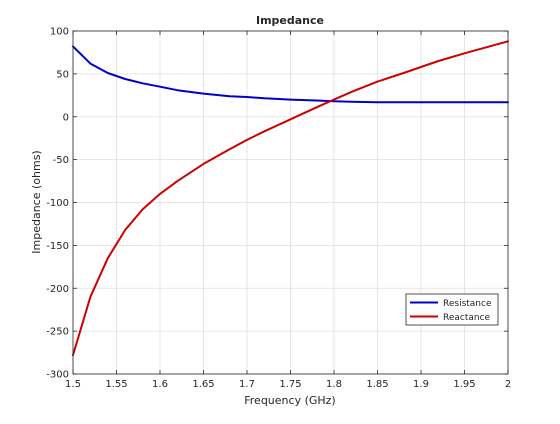  What do you see at coordinates (247, 384) in the screenshot?
I see `x-tick-label: 1.7` at bounding box center [247, 384].